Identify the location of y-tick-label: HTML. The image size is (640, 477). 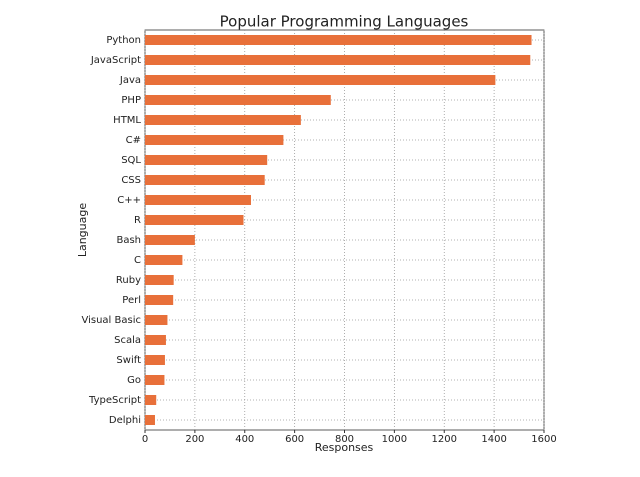
(127, 120).